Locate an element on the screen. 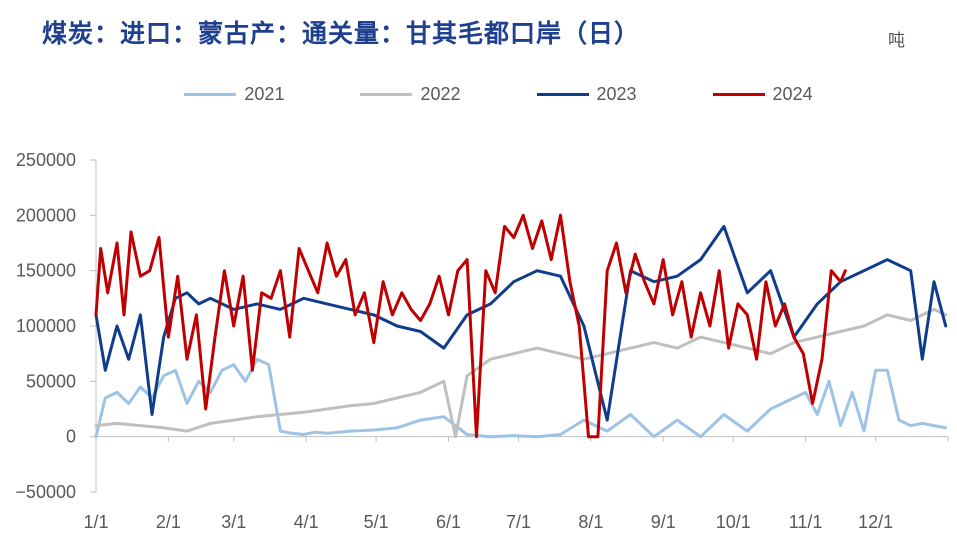 The height and width of the screenshot is (556, 957). x-tick-label: 8/1 is located at coordinates (590, 522).